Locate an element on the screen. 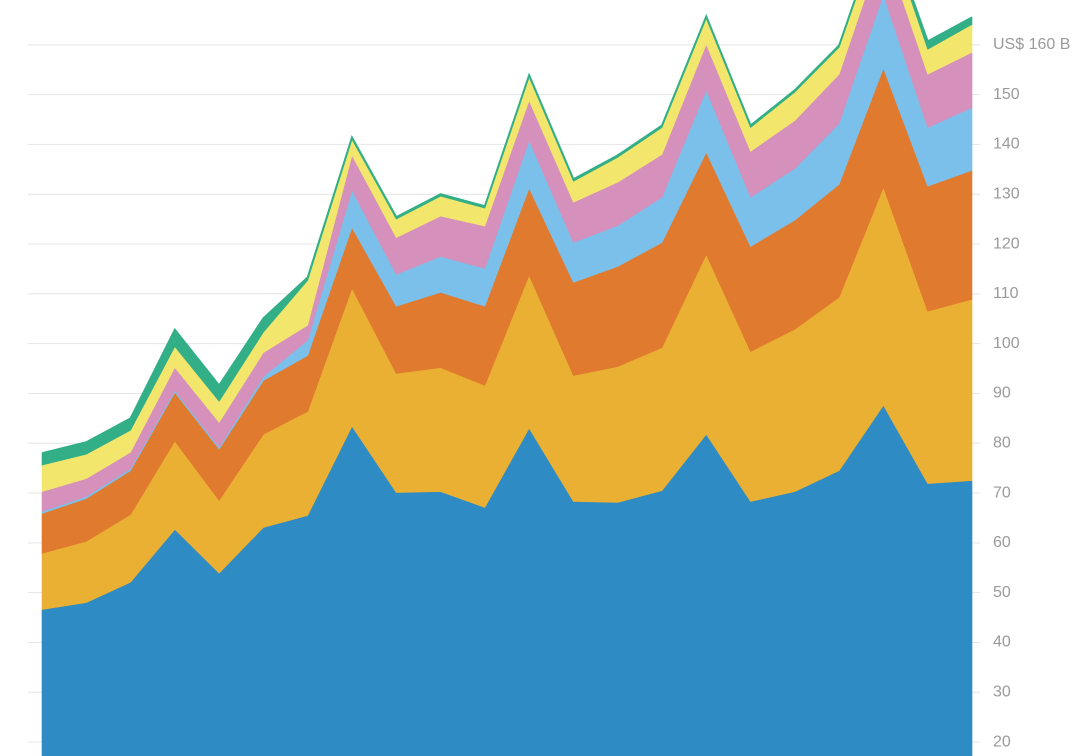 The height and width of the screenshot is (756, 1089). y-tick-label: 90 is located at coordinates (1002, 393).